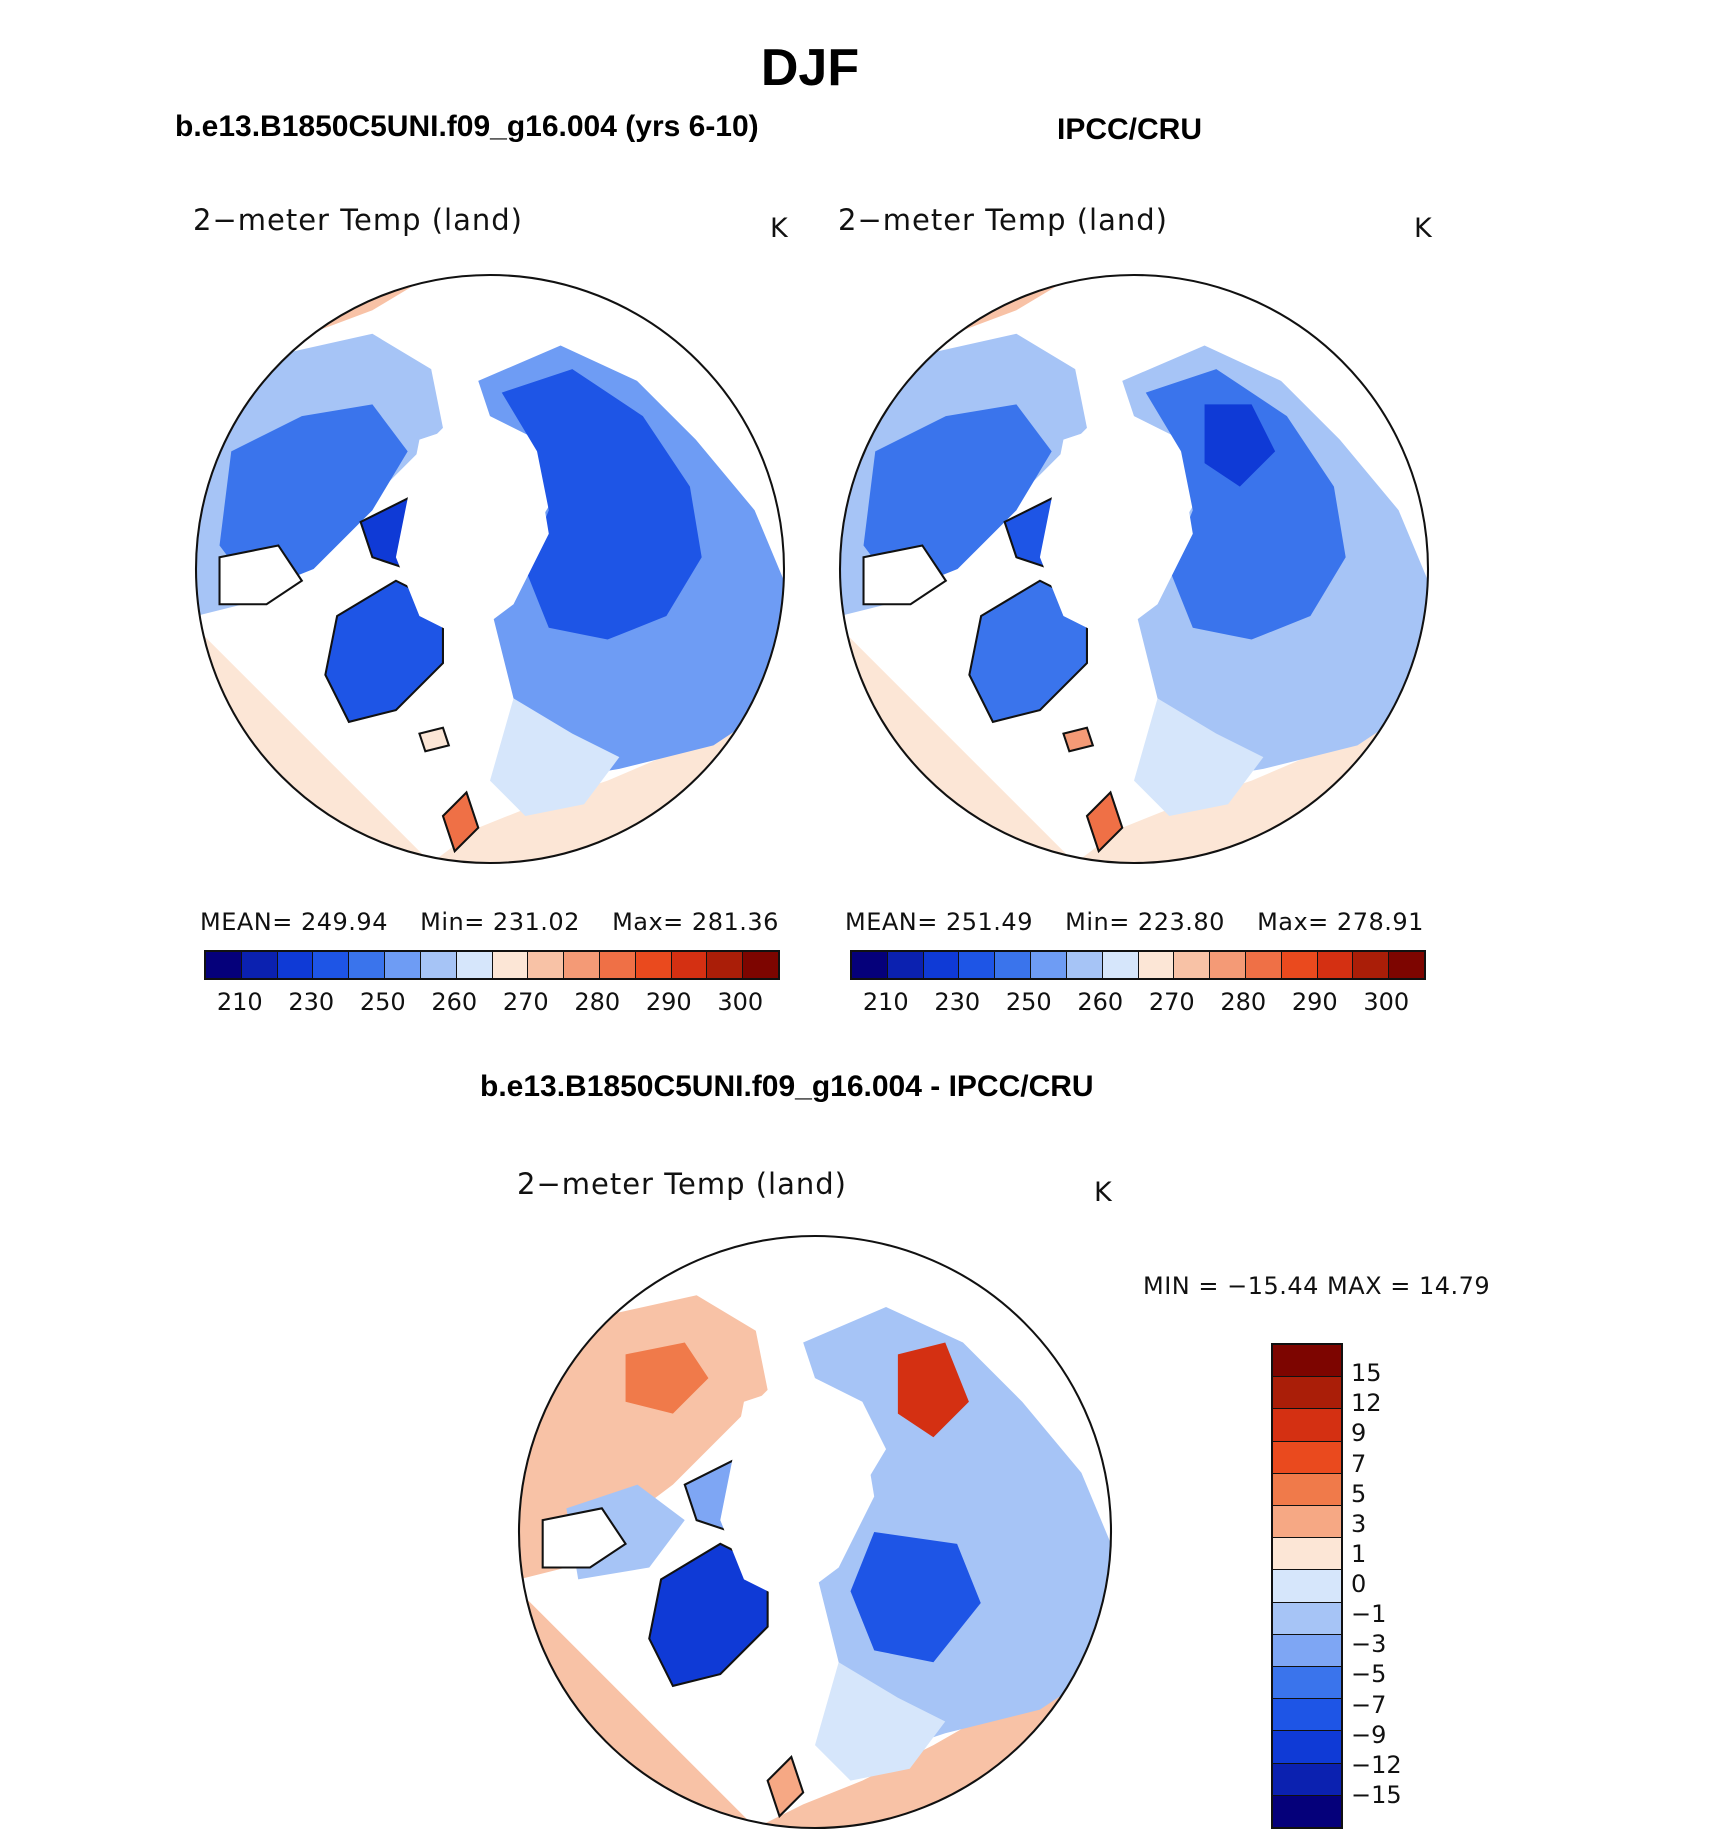 The image size is (1710, 1840). What do you see at coordinates (601, 504) in the screenshot?
I see `model-siberia-core` at bounding box center [601, 504].